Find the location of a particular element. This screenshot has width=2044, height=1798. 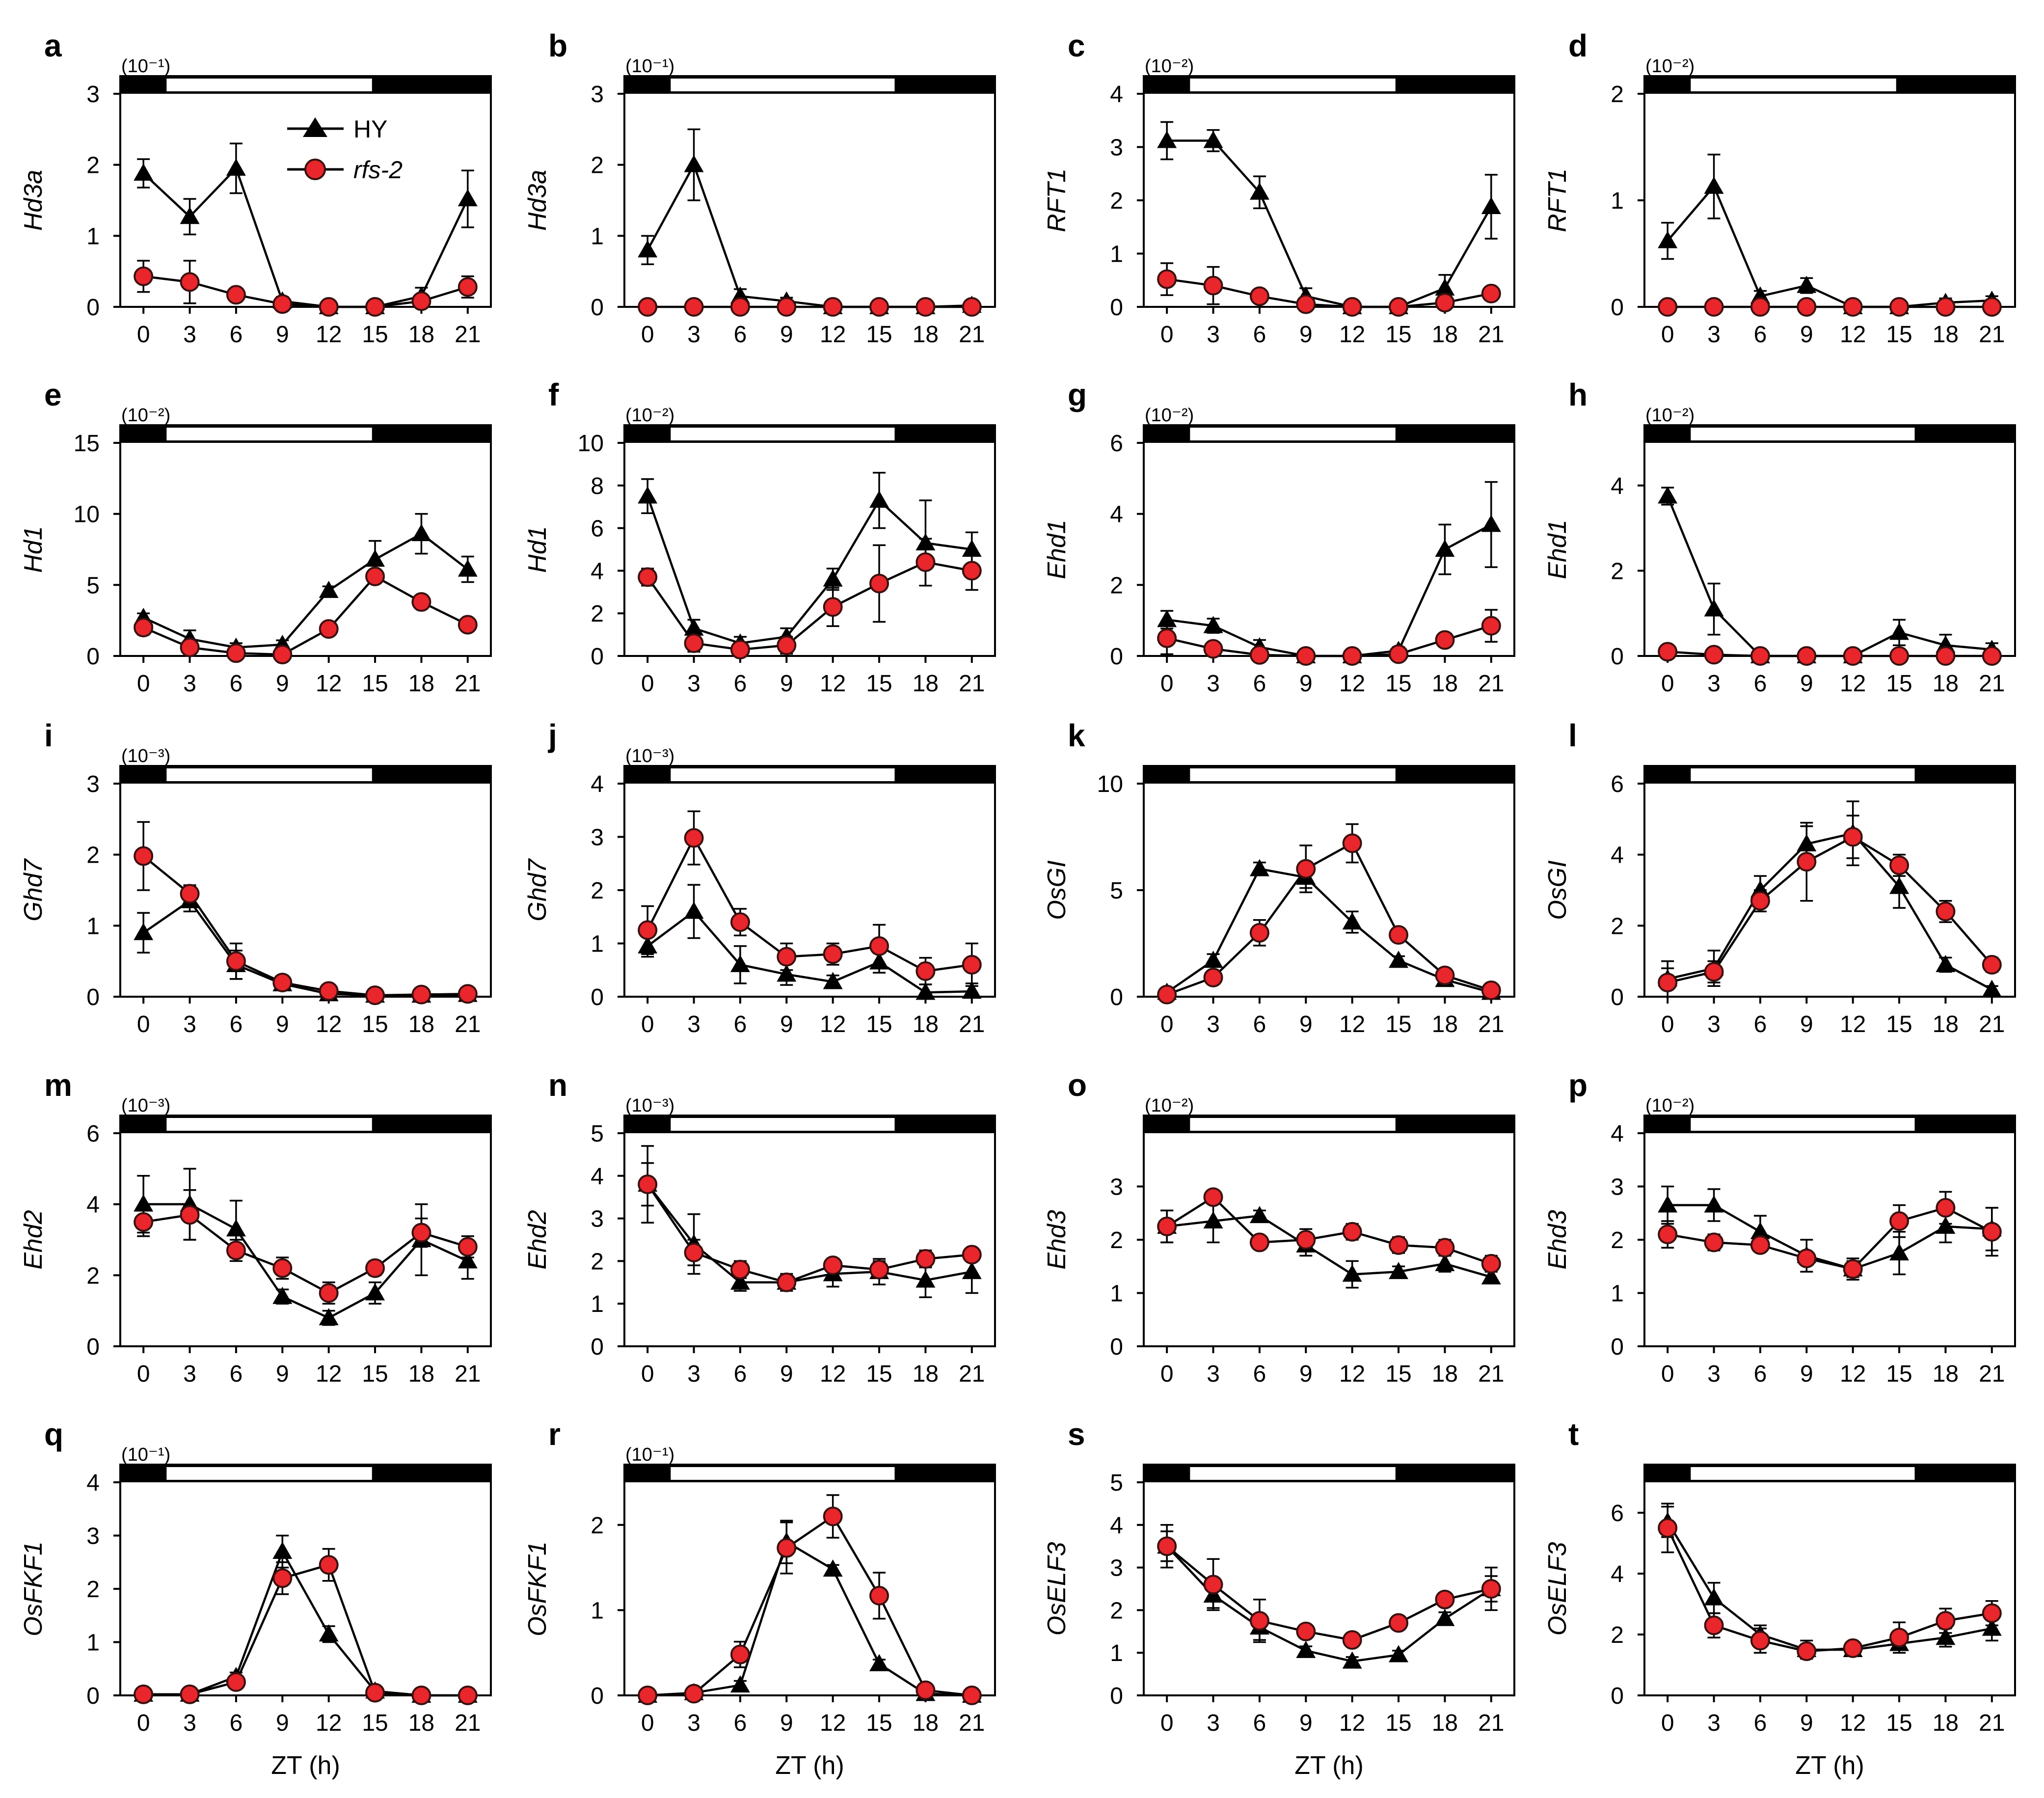

panel-letter: n is located at coordinates (557, 1085).